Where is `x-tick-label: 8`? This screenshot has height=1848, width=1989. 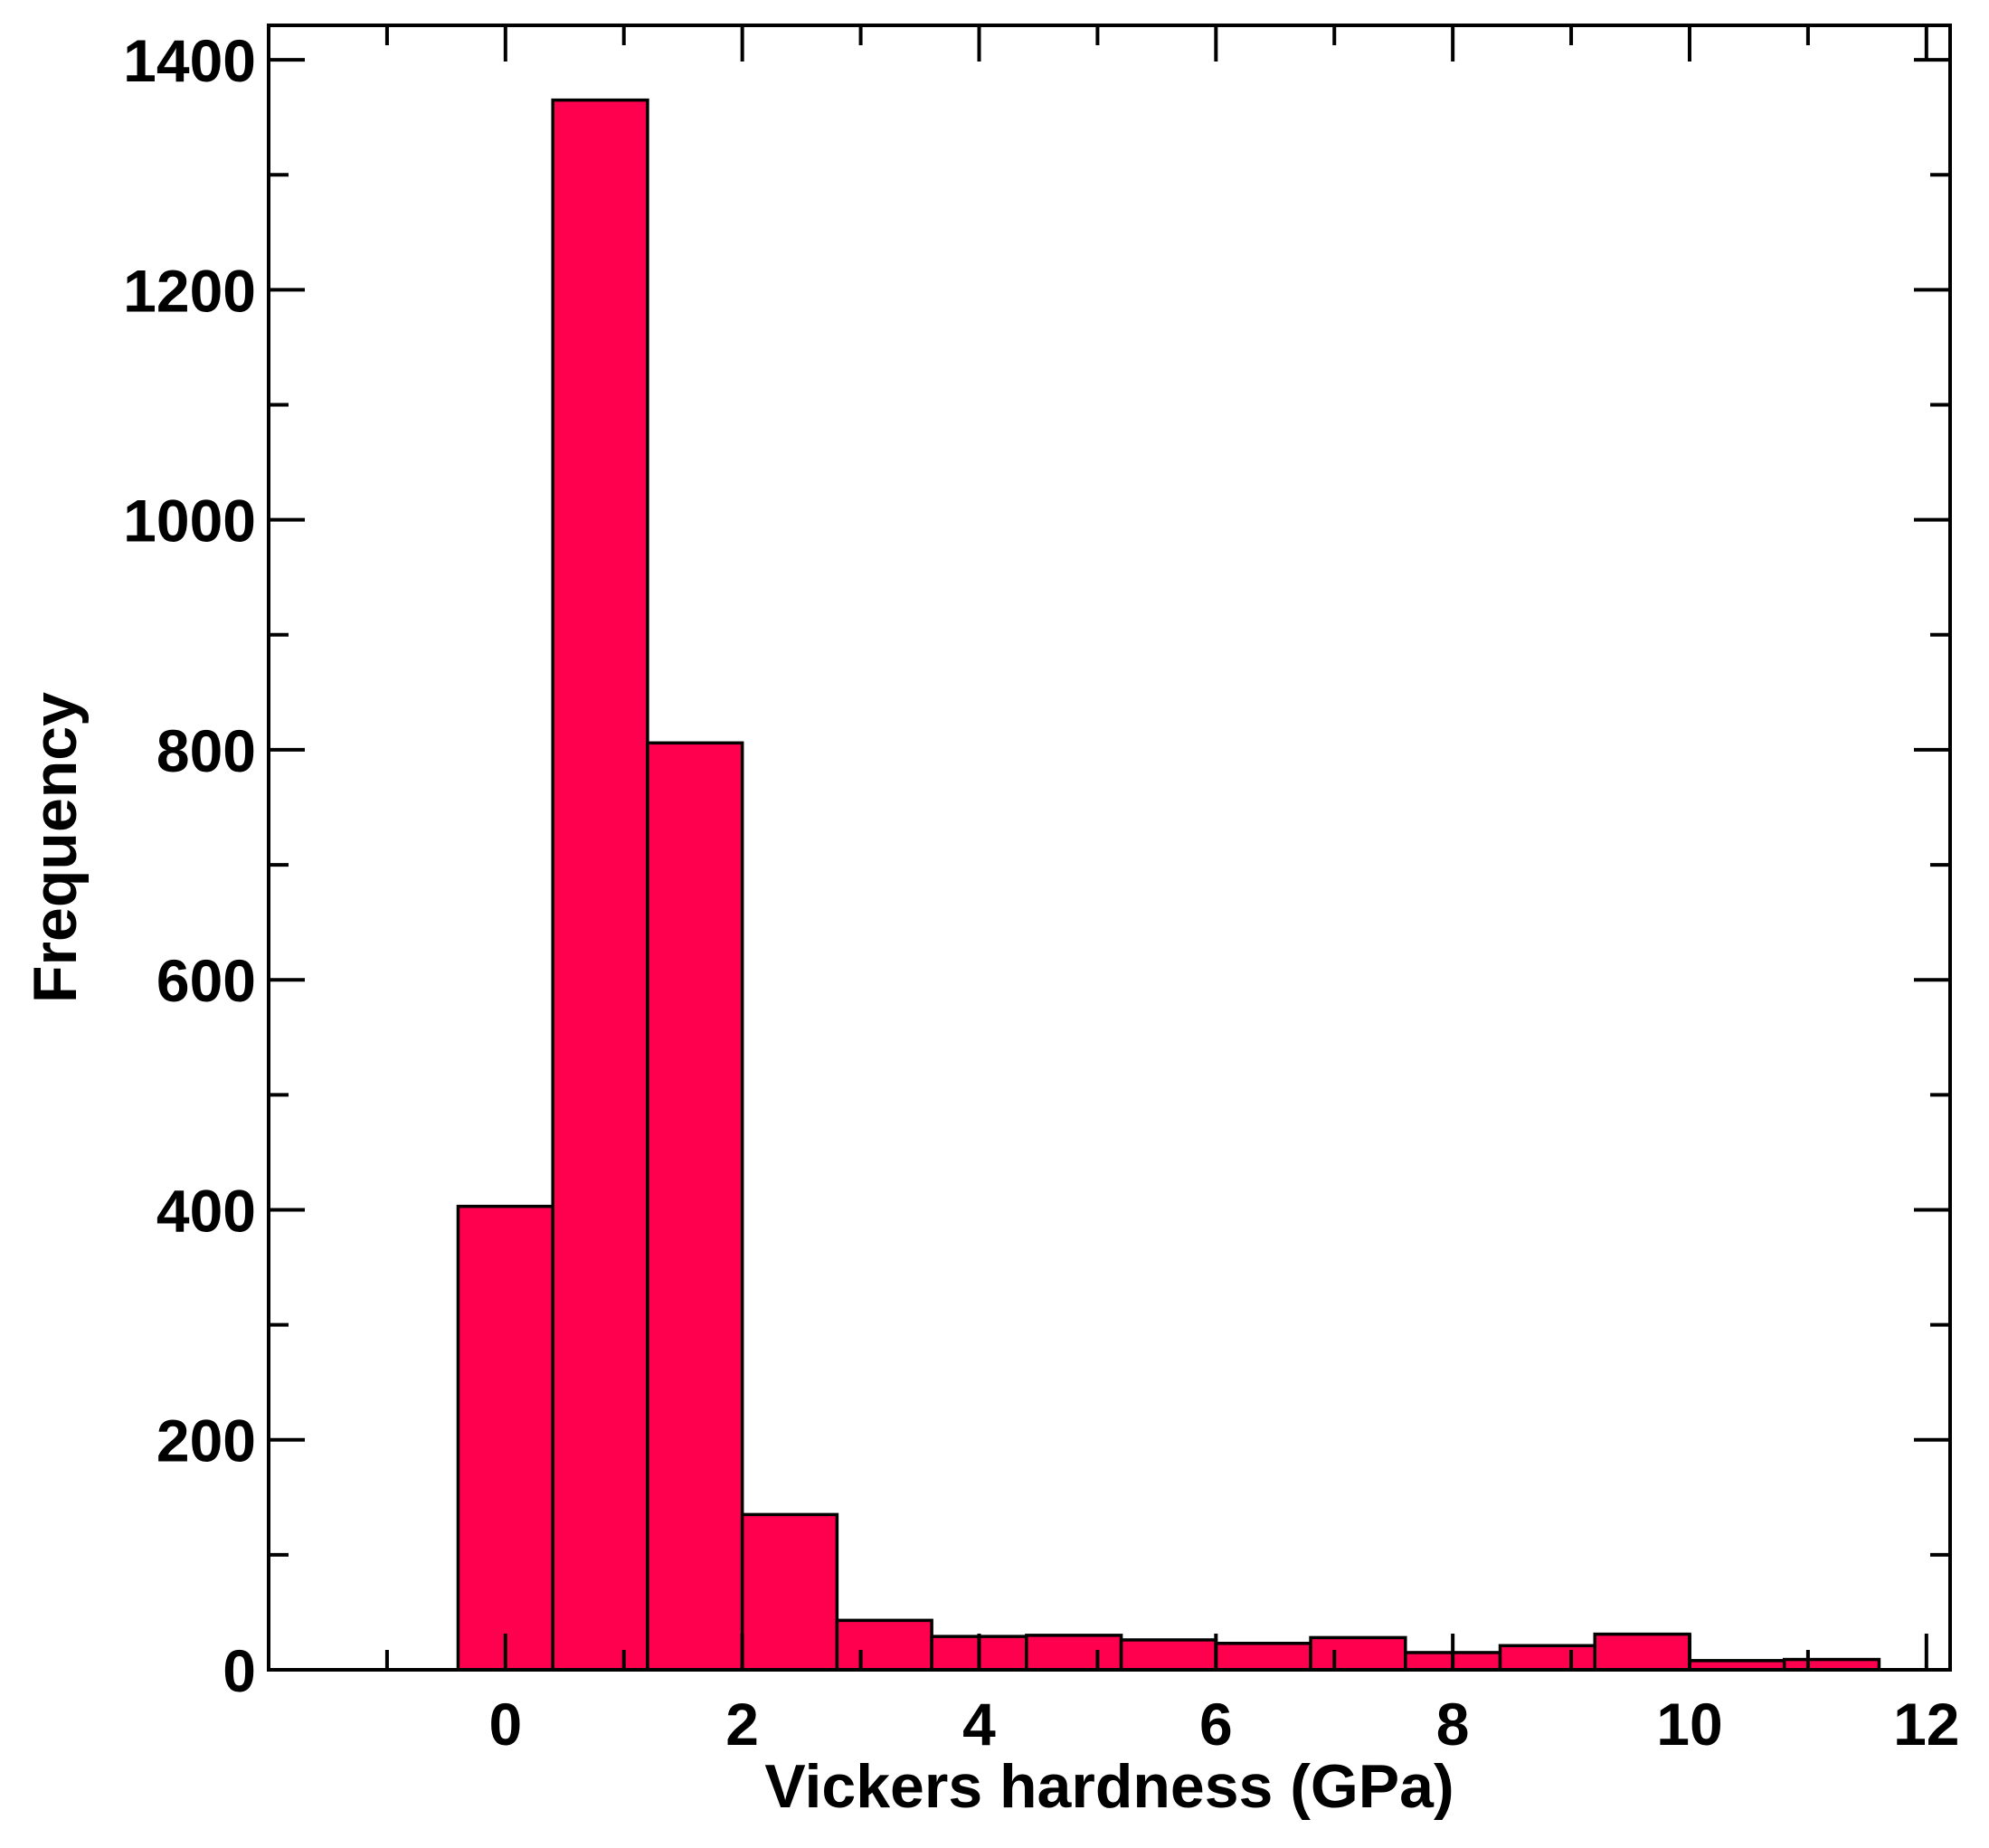
x-tick-label: 8 is located at coordinates (1453, 1725).